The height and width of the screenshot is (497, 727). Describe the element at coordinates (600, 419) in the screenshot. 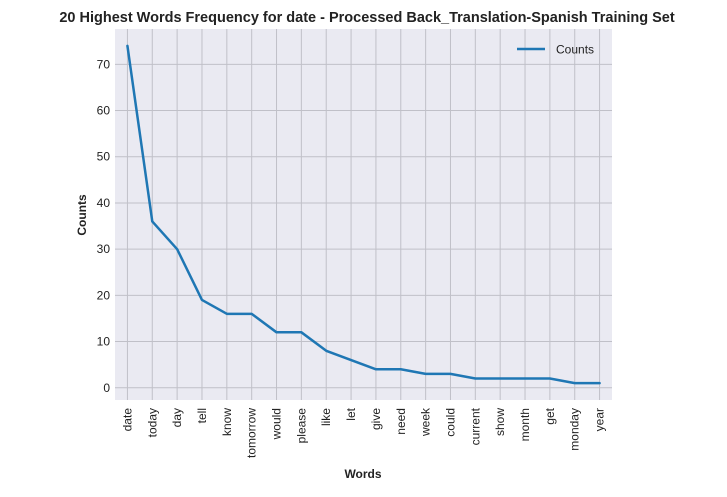

I see `x-tick-label: year` at that location.